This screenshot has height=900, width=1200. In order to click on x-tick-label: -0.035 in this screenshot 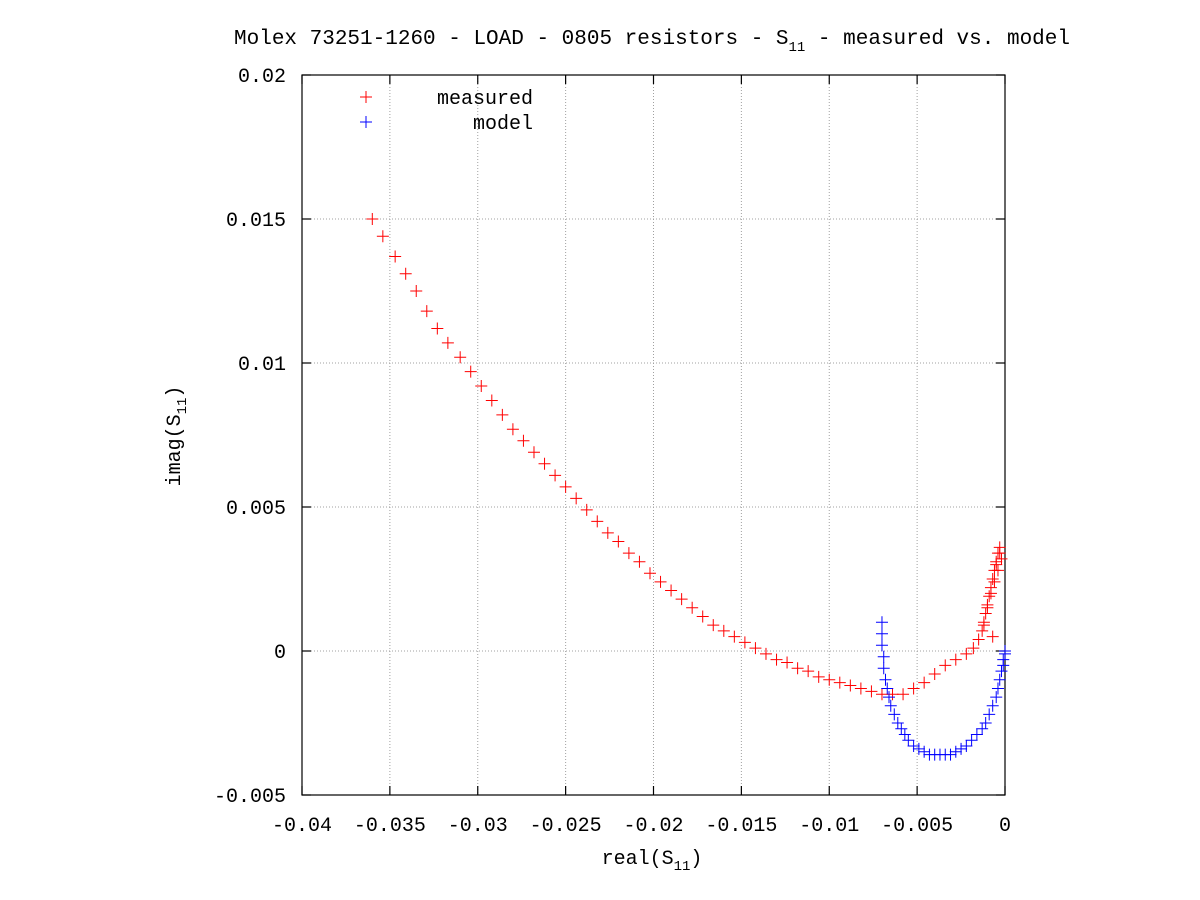, I will do `click(390, 826)`.